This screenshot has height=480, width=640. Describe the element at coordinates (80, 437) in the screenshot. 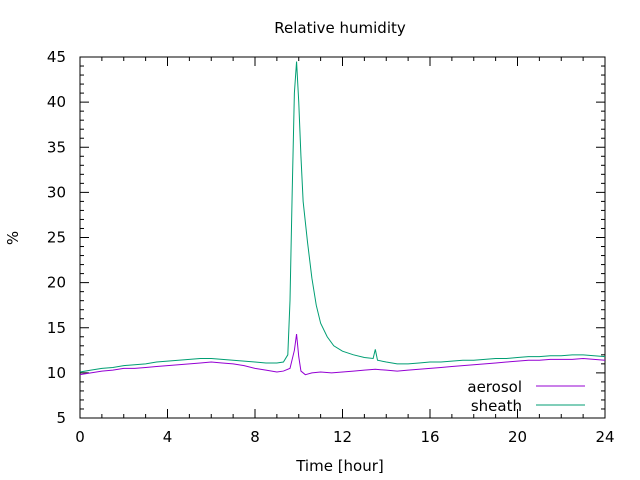

I see `x-tick-label: 0` at that location.